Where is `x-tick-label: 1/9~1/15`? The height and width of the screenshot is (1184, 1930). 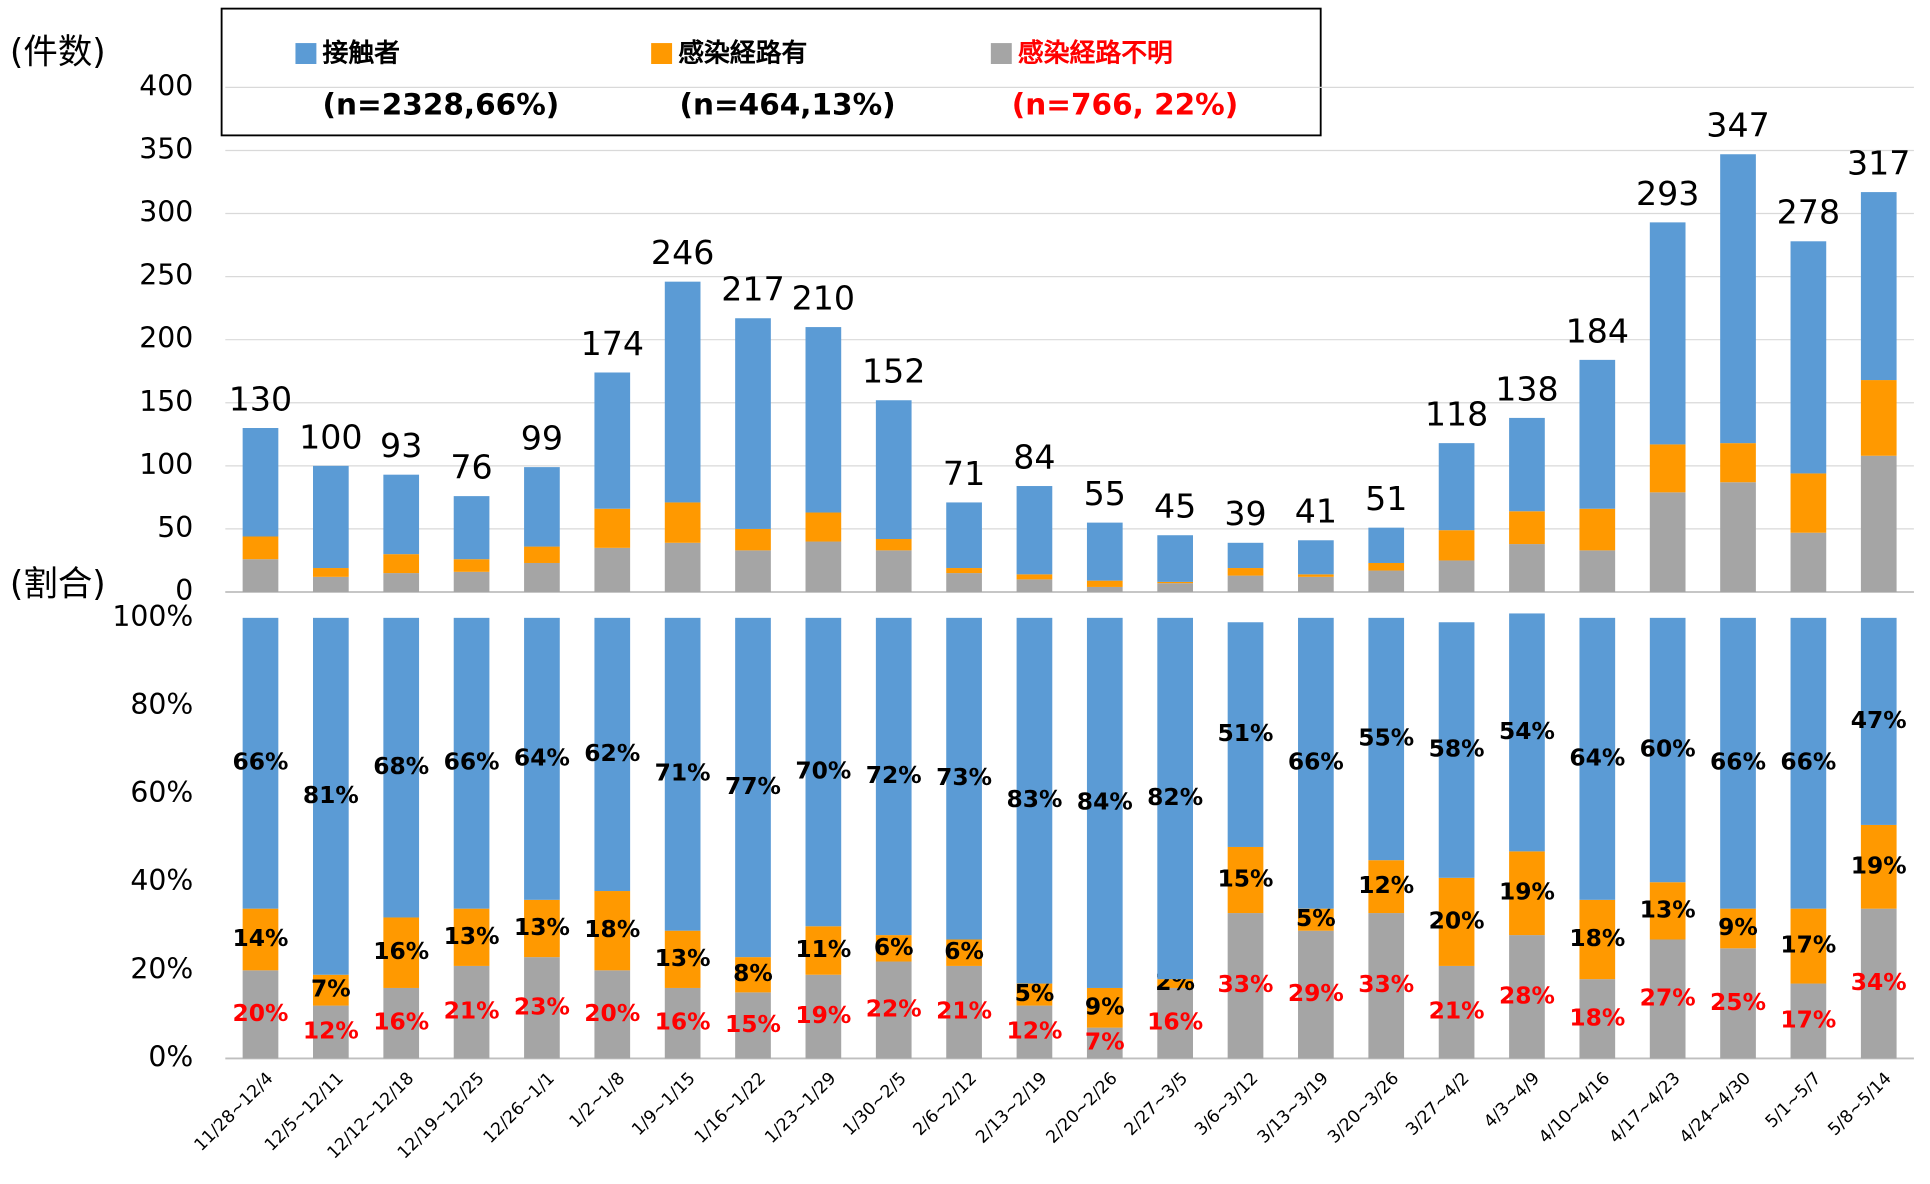 x-tick-label: 1/9~1/15 is located at coordinates (663, 1104).